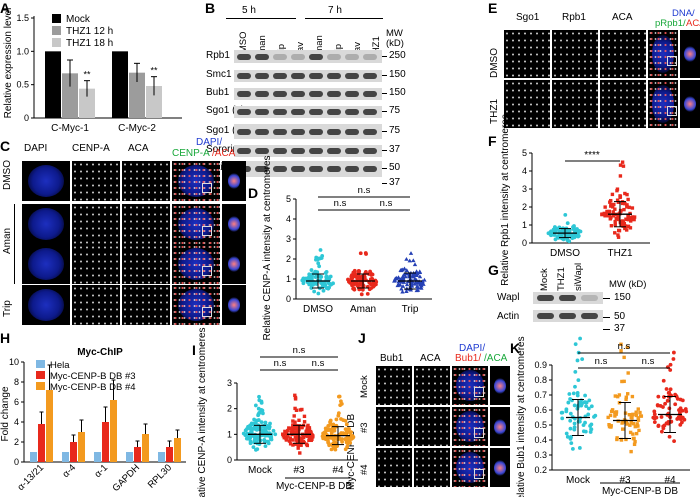  What do you see at coordinates (690, 54) in the screenshot?
I see `zoom-signal` at bounding box center [690, 54].